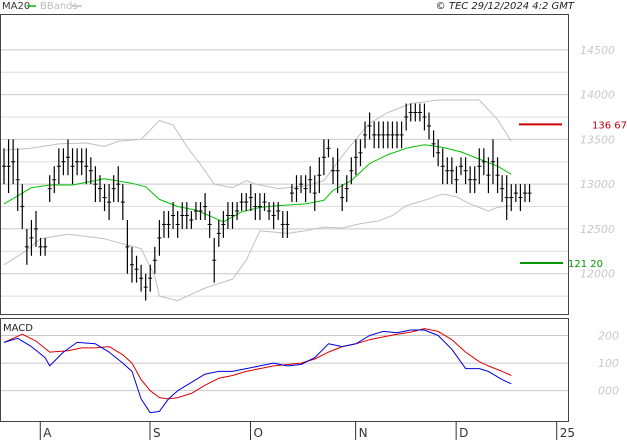 Image resolution: width=627 pixels, height=440 pixels. What do you see at coordinates (16, 6) in the screenshot?
I see `legend-ma-label: MA20` at bounding box center [16, 6].